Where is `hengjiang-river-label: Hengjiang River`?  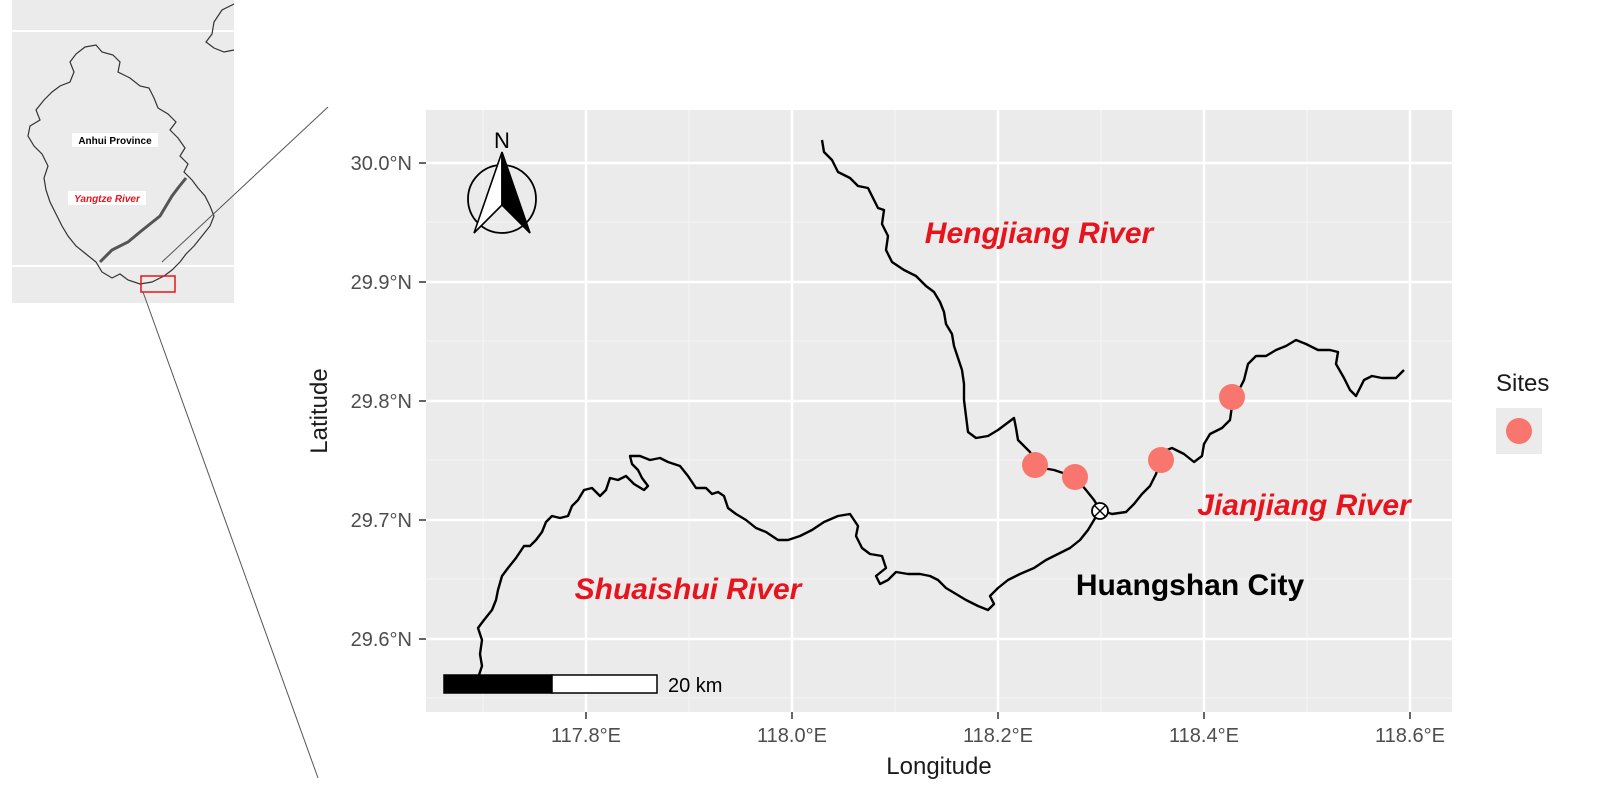
hengjiang-river-label: Hengjiang River is located at coordinates (1040, 233).